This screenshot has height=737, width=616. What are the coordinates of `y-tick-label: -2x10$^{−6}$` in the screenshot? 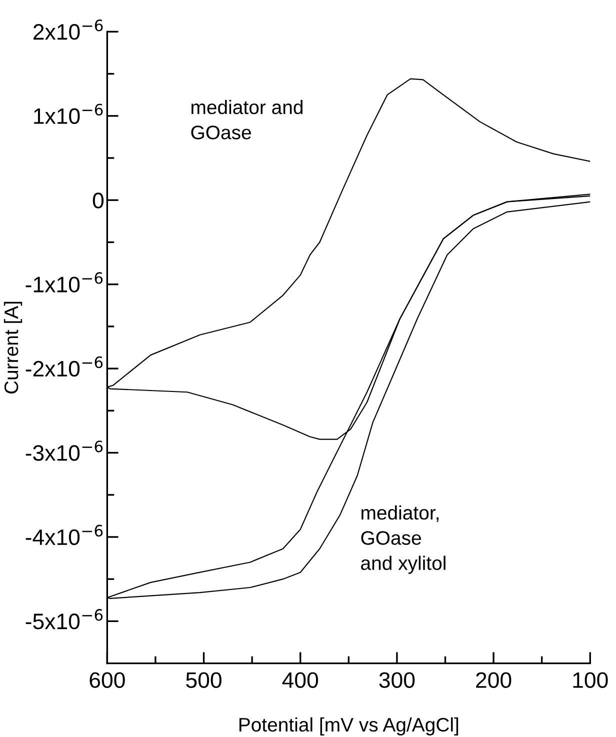 It's located at (64, 366).